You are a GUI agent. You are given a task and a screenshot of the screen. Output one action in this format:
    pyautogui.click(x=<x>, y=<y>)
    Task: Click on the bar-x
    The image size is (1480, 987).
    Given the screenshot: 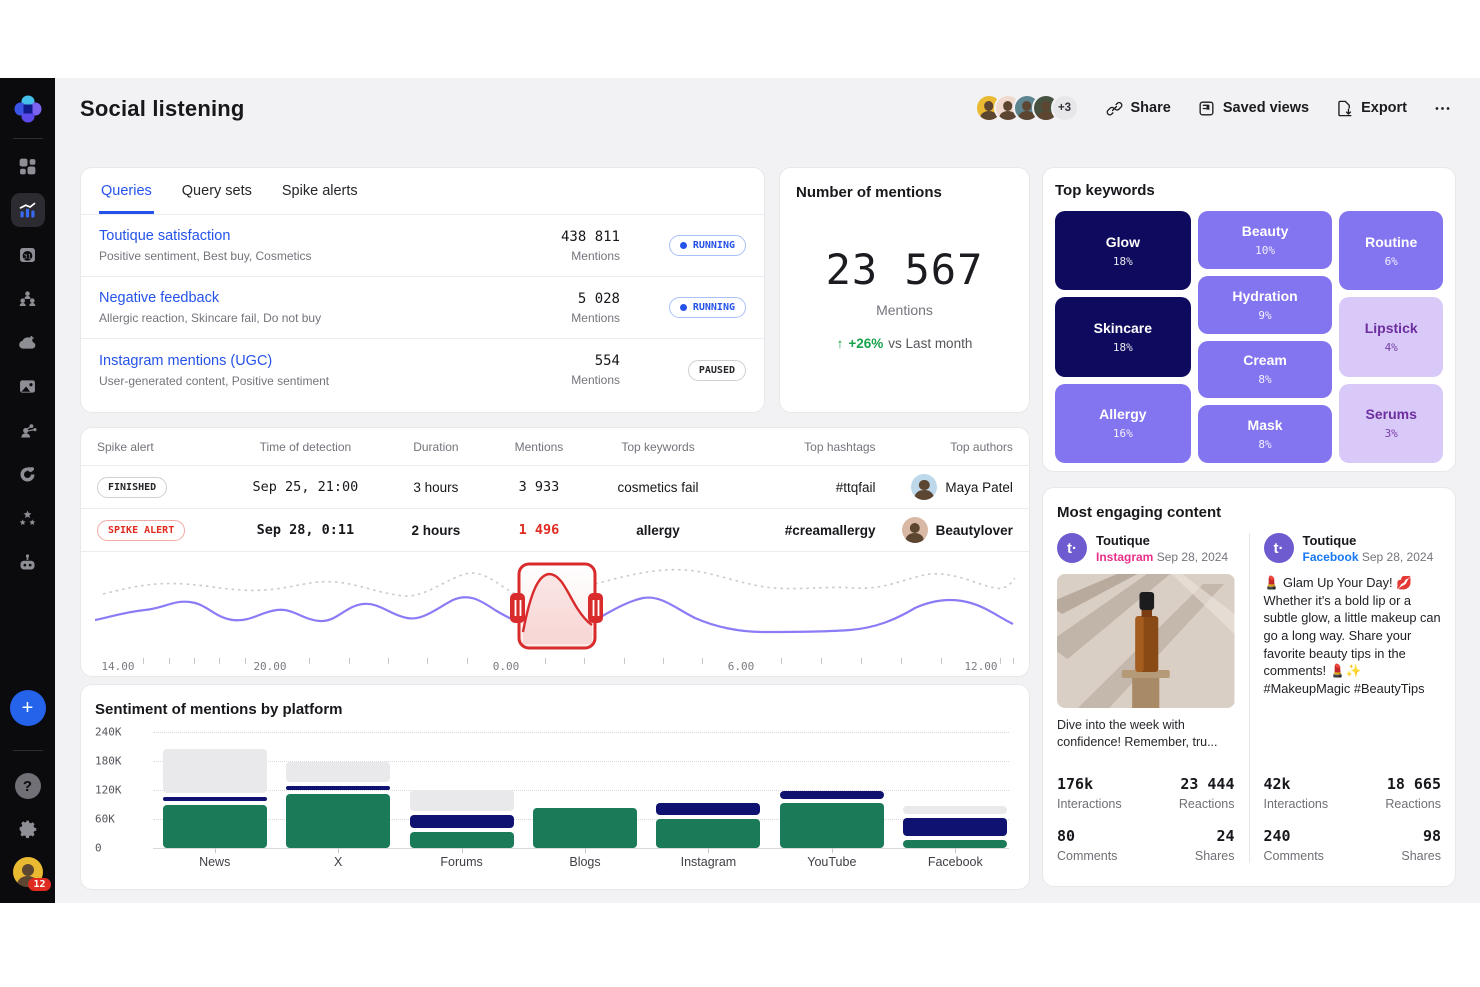 What is the action you would take?
    pyautogui.click(x=338, y=790)
    